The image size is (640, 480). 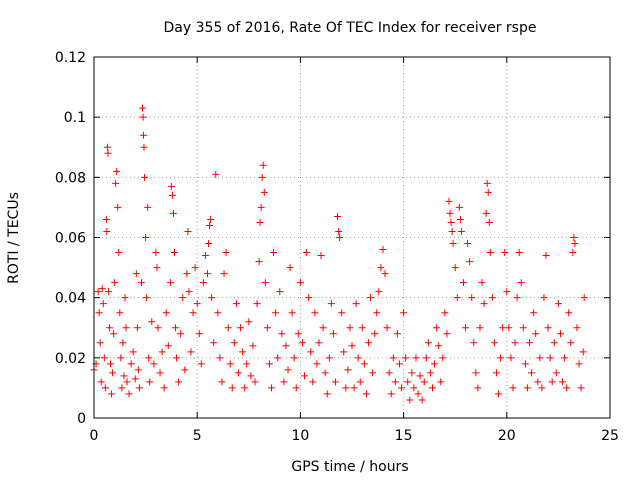 I want to click on y-tick-label: 0.06, so click(x=70, y=239).